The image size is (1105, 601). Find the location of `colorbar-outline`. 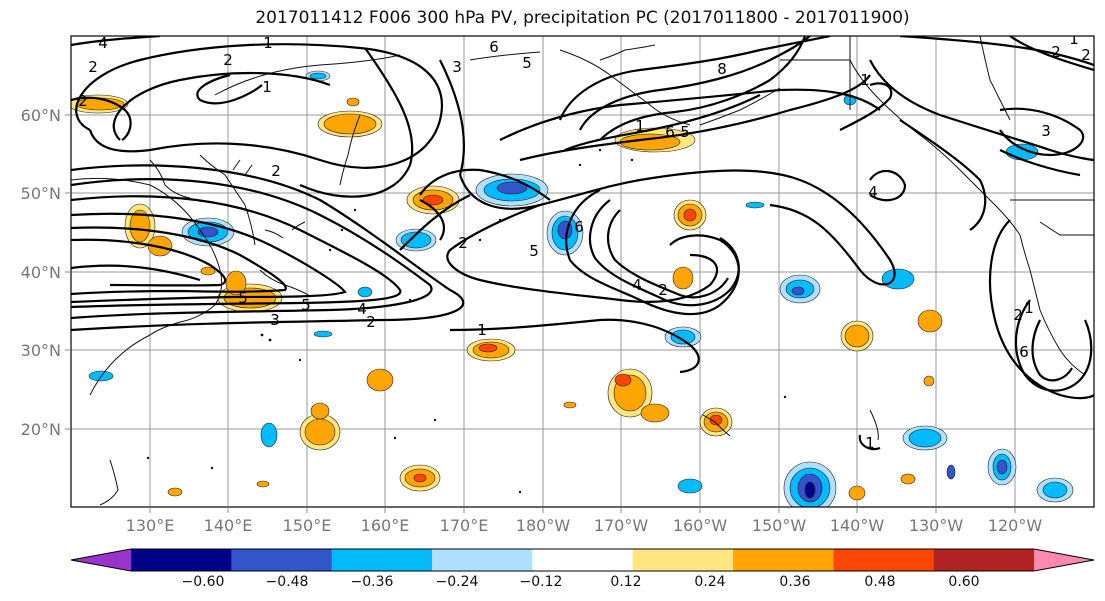

colorbar-outline is located at coordinates (582, 560).